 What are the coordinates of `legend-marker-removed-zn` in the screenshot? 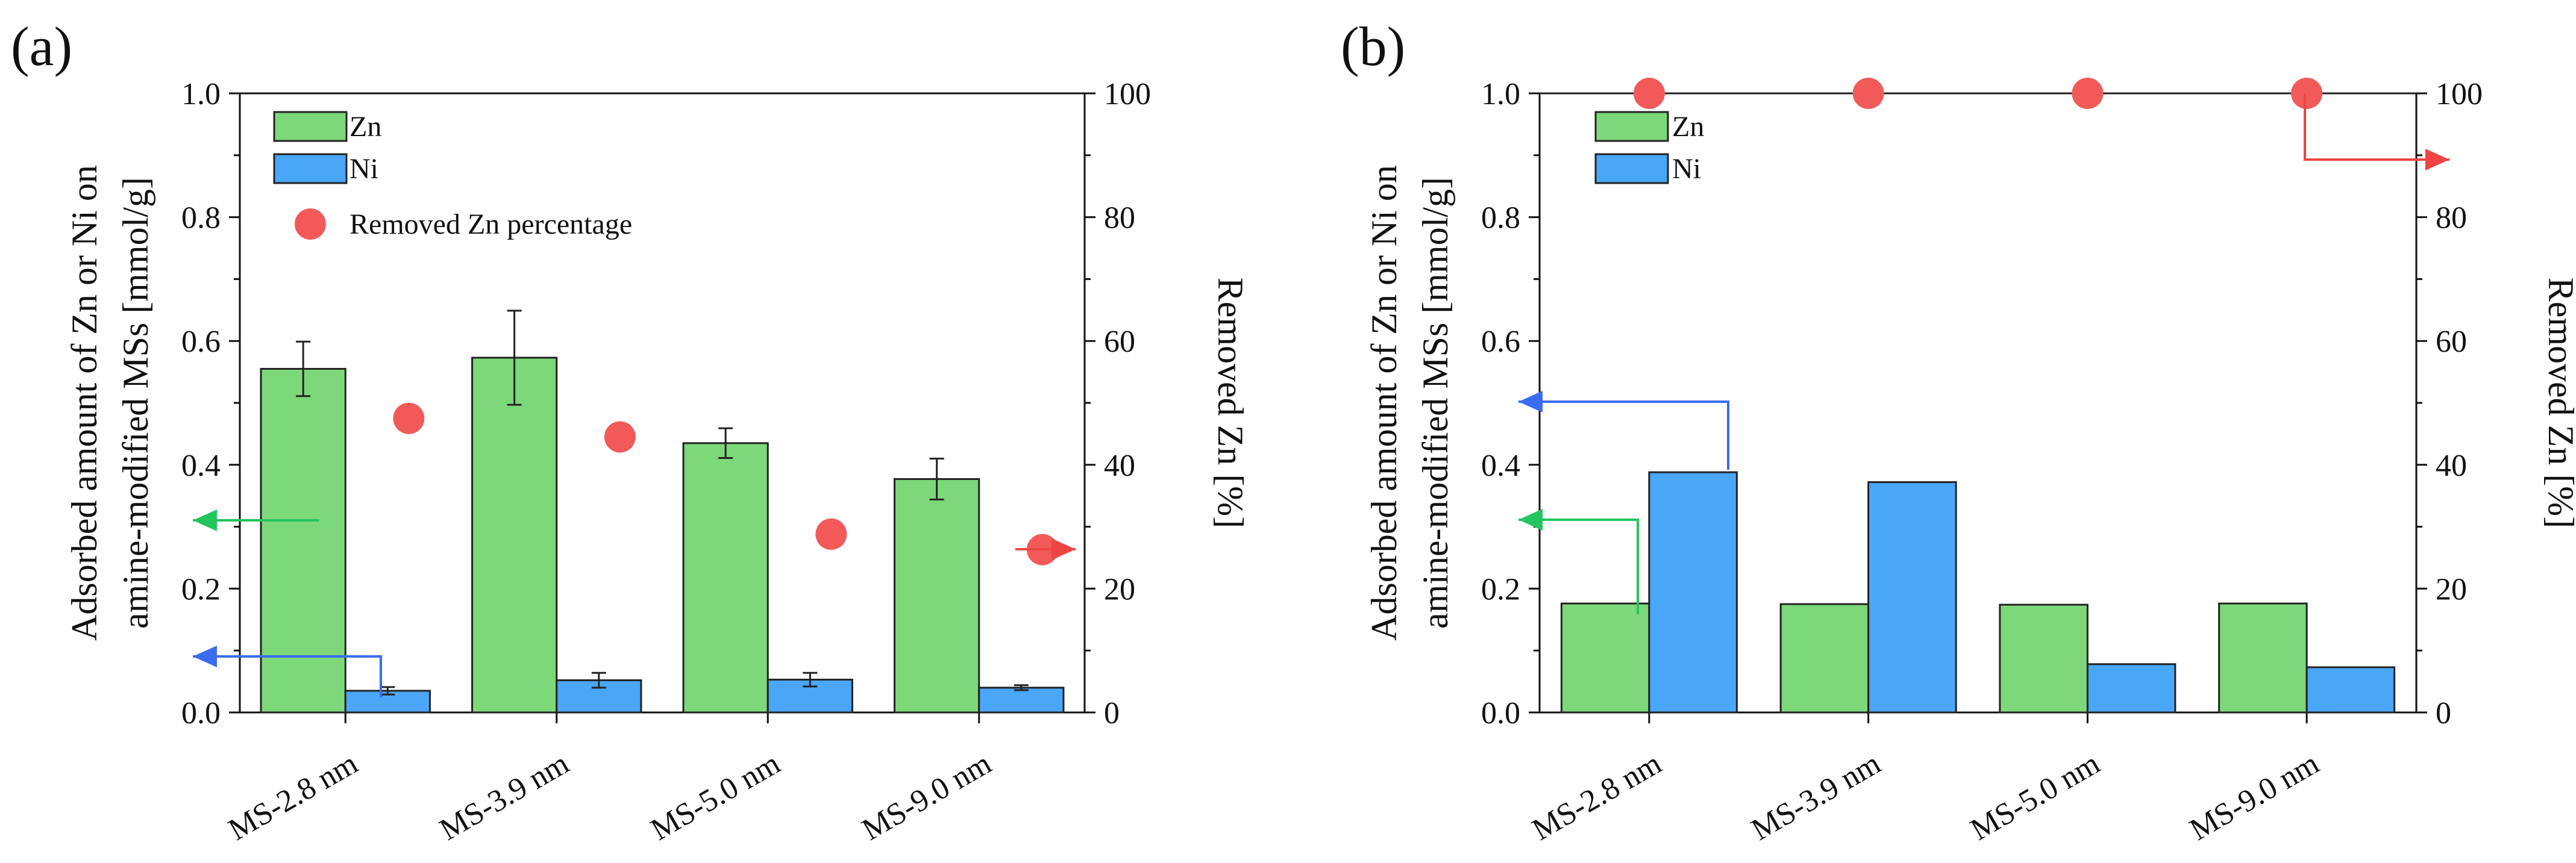 It's located at (310, 224).